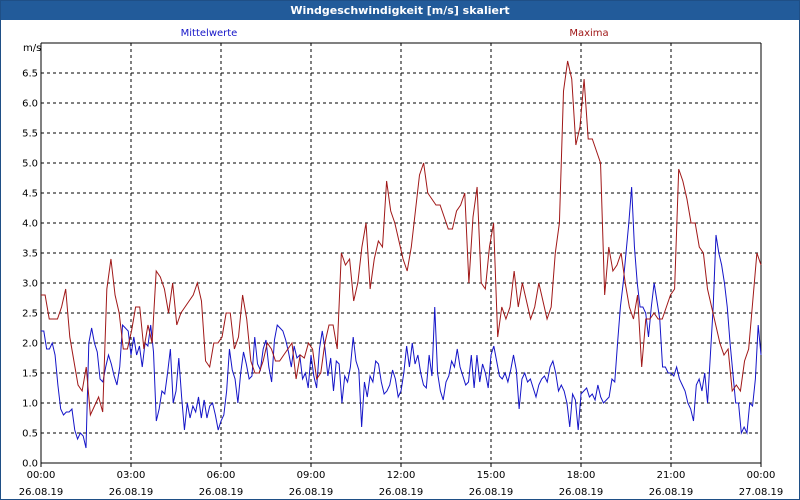 This screenshot has width=800, height=500. What do you see at coordinates (30, 404) in the screenshot?
I see `y-tick-label: 1.0` at bounding box center [30, 404].